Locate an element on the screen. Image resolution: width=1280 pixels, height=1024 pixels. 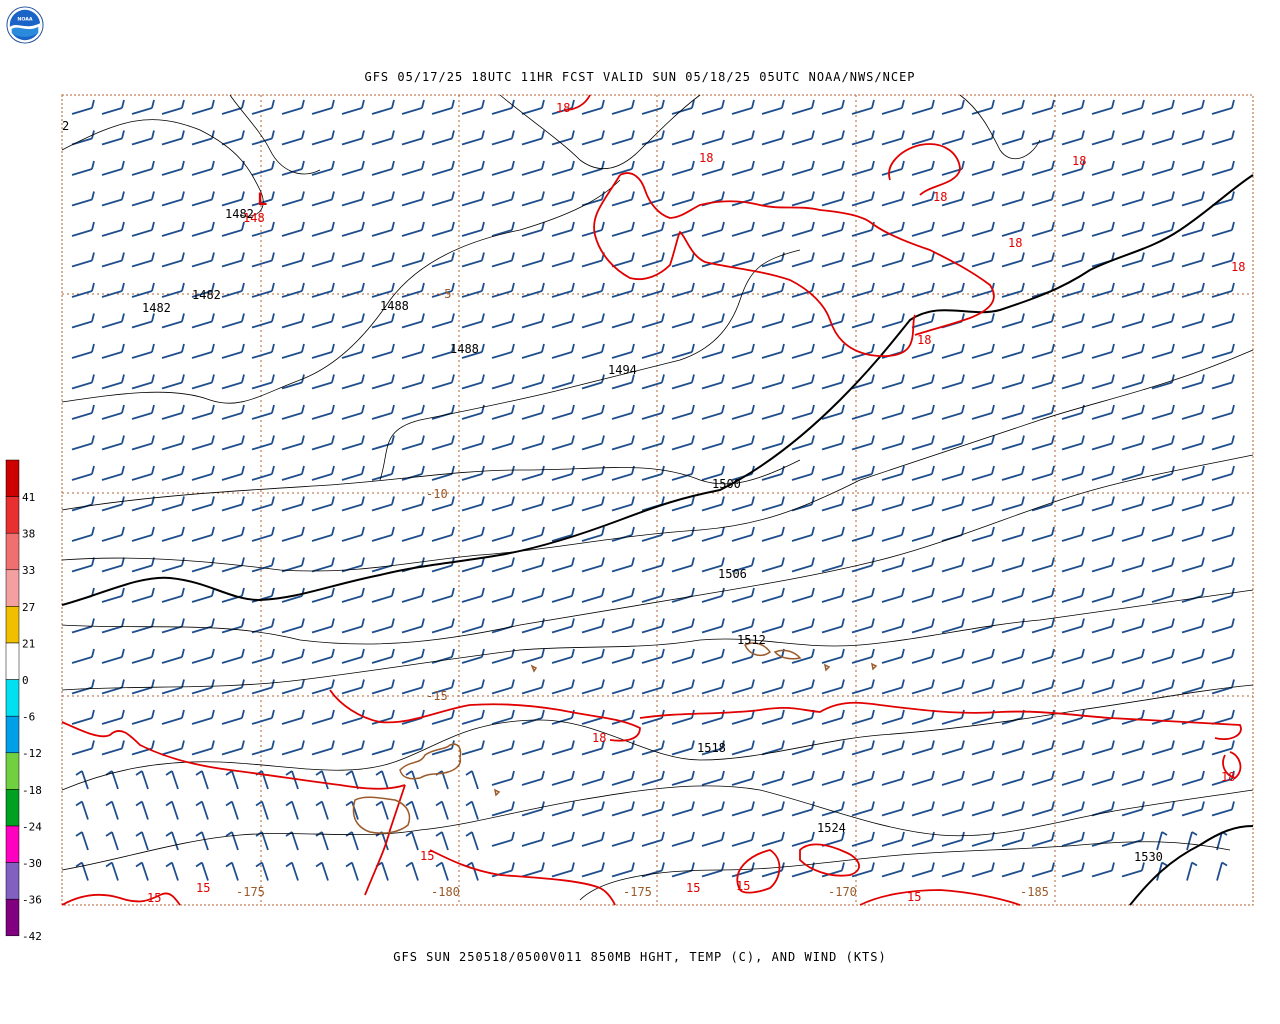
low-pressure-value: 148 is located at coordinates (254, 218).